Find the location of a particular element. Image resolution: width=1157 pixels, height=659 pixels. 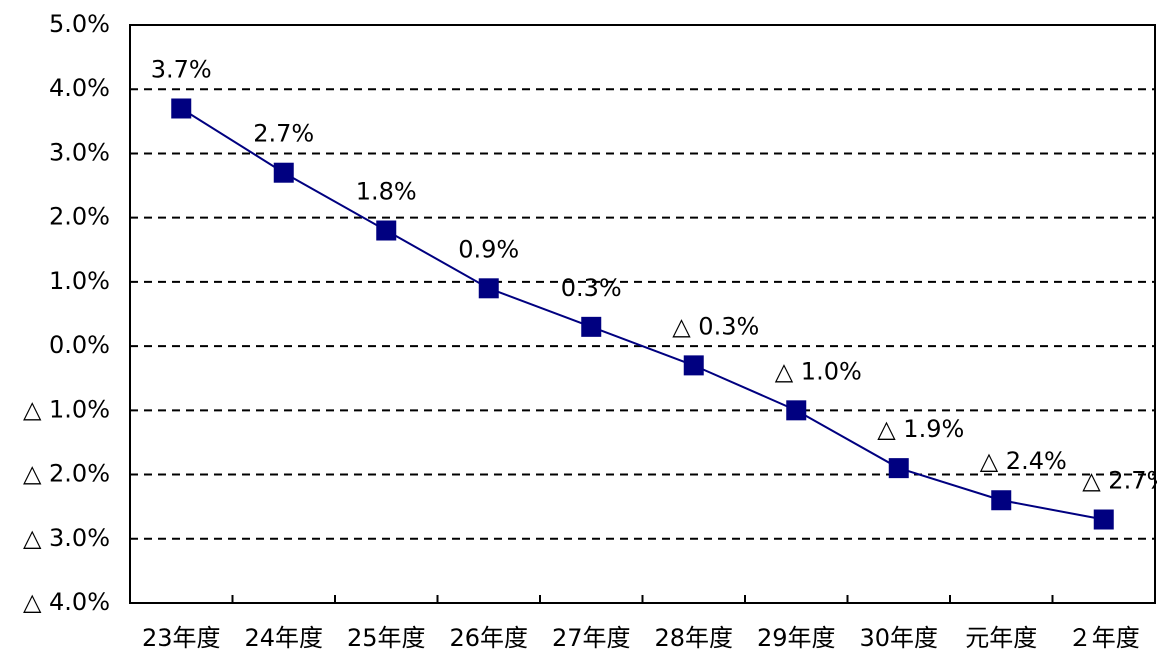

data-label: △ 2.4% is located at coordinates (1023, 461).